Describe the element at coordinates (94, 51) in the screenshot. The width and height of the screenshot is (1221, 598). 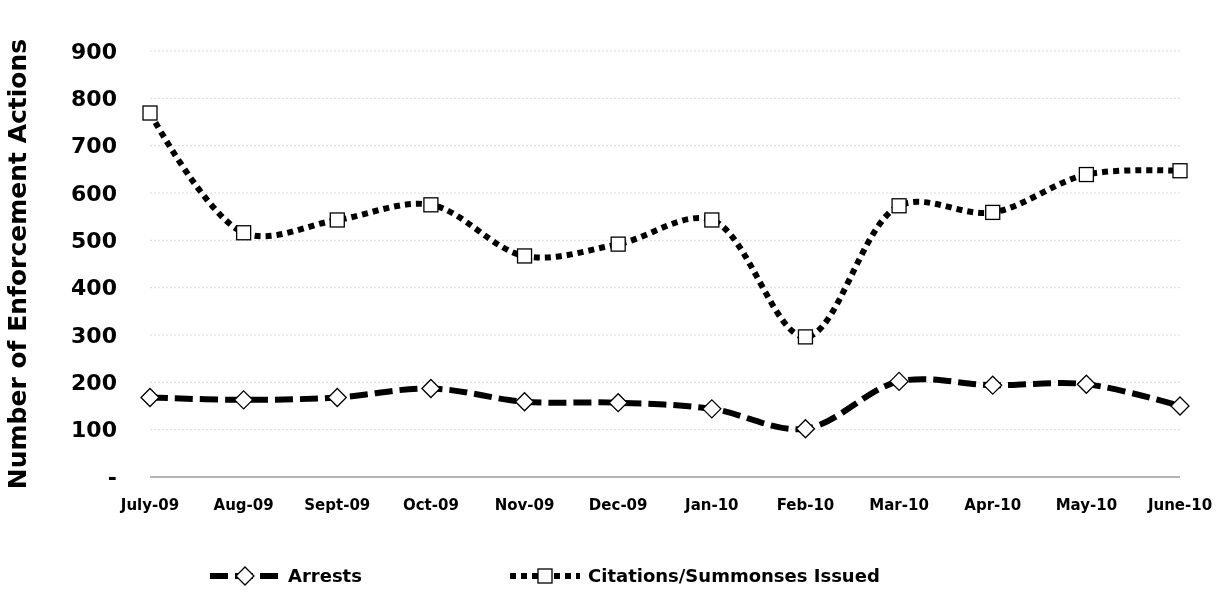
I see `y-tick-label: 900` at that location.